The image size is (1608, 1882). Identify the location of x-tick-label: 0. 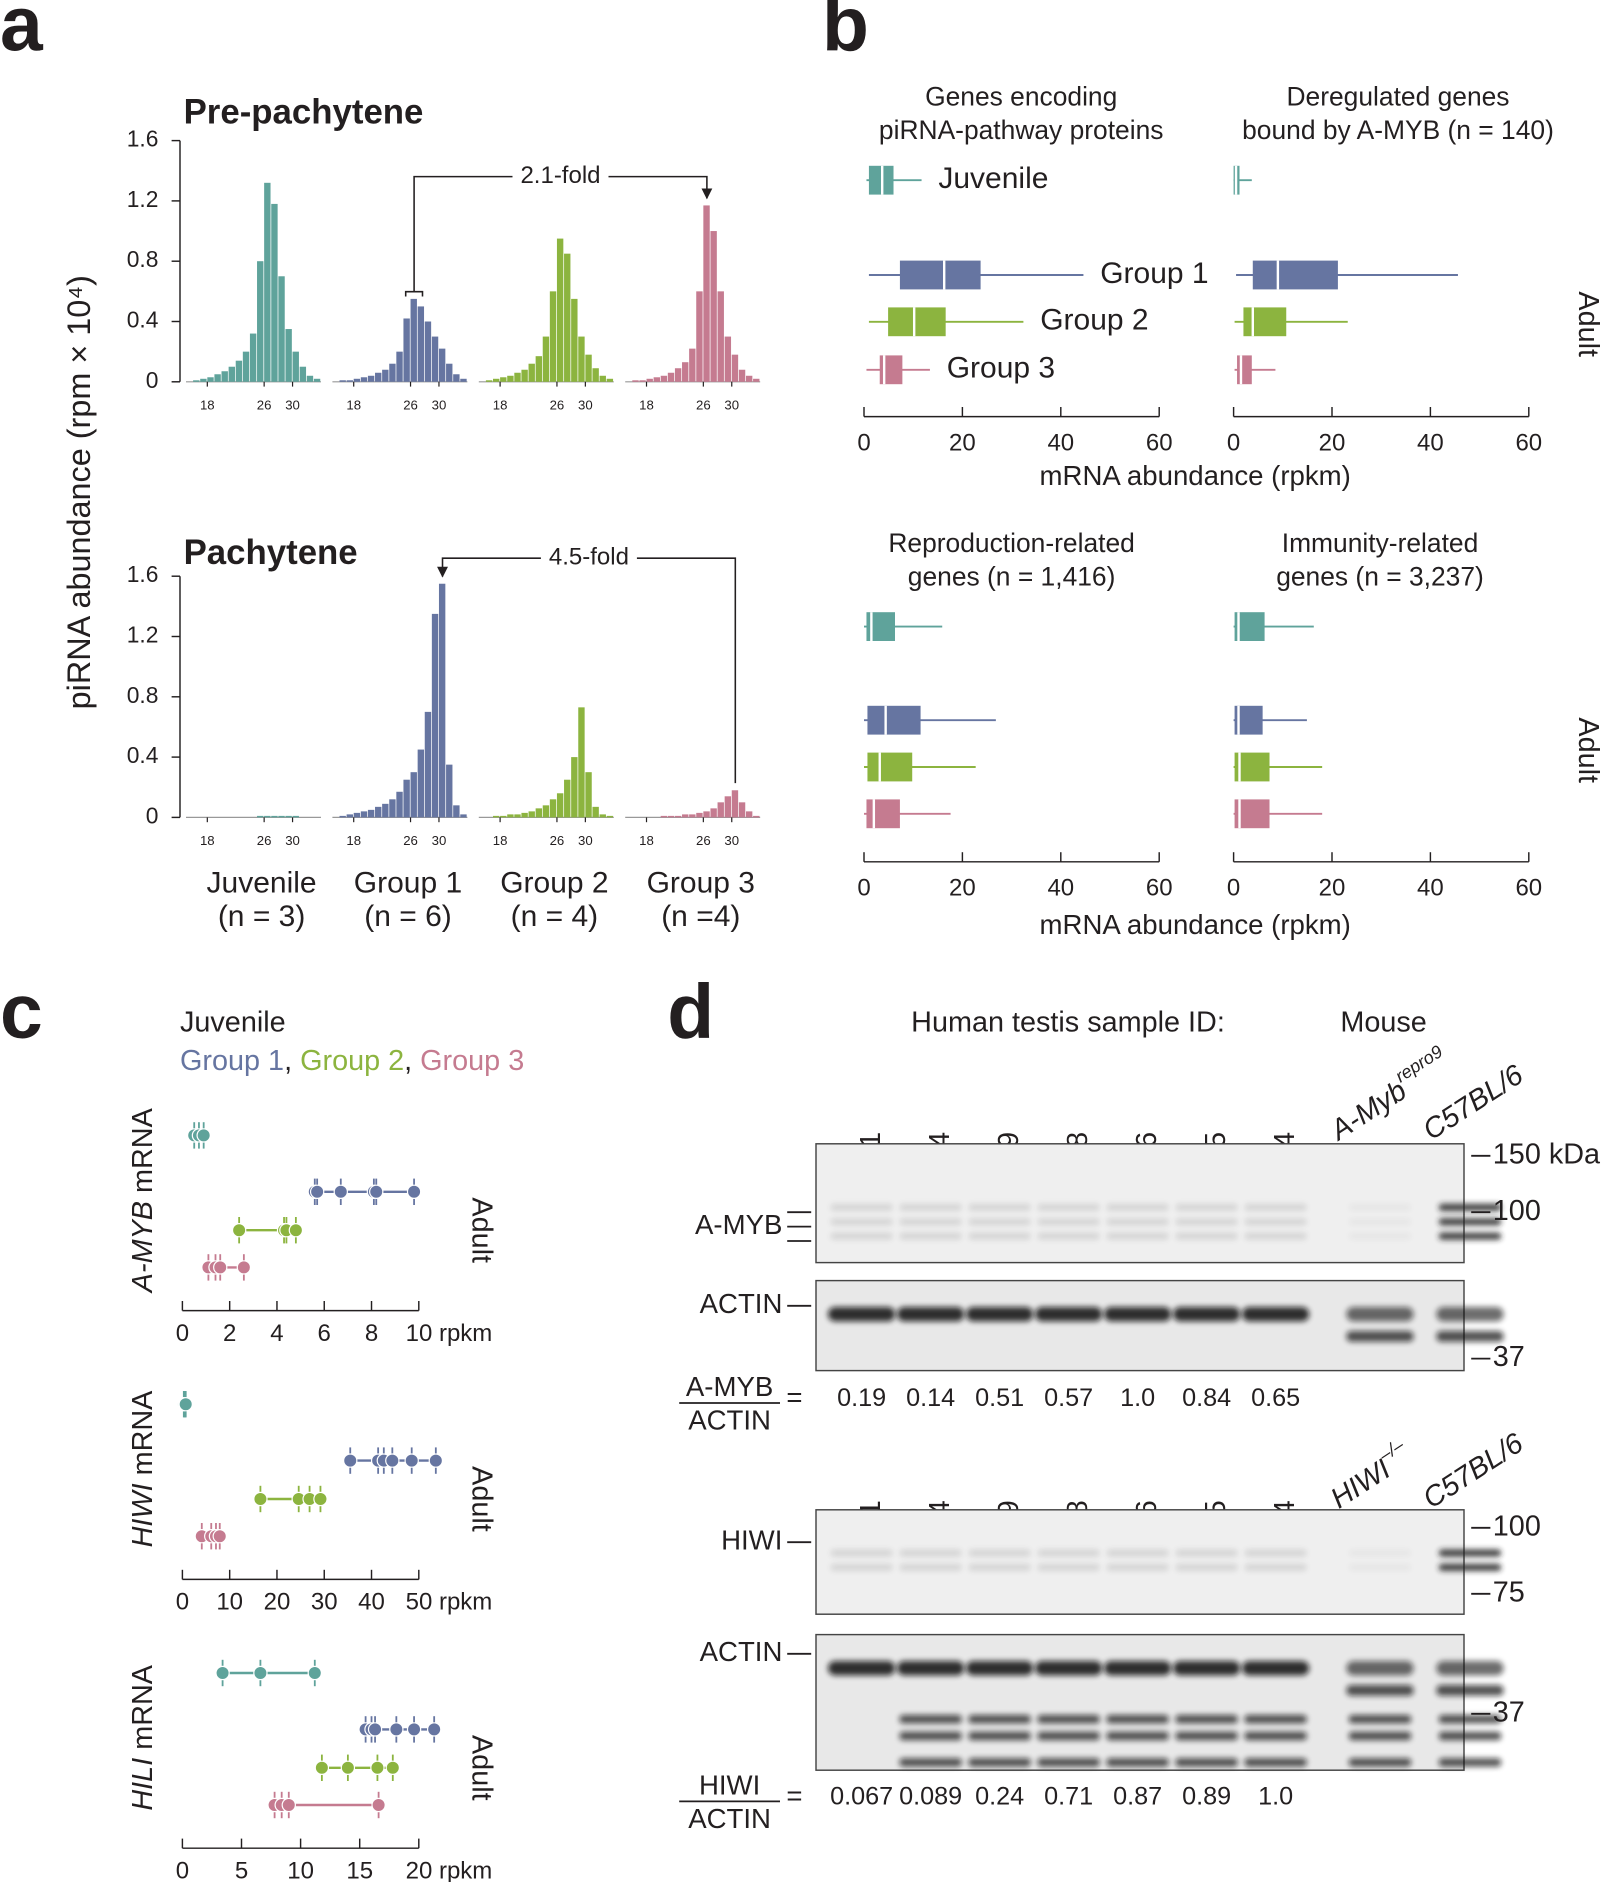
(863, 888).